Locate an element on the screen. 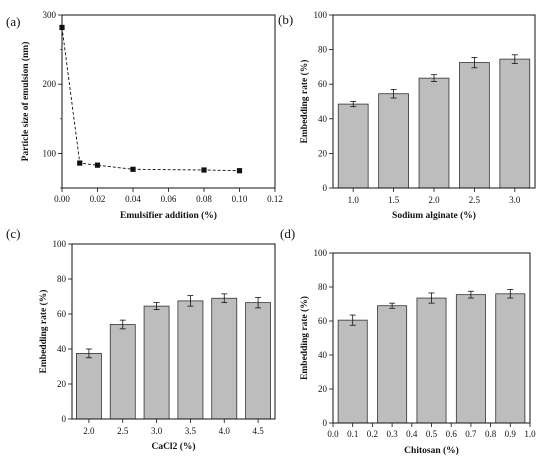 Image resolution: width=550 pixels, height=466 pixels. x-tick-label: 0.3 is located at coordinates (392, 434).